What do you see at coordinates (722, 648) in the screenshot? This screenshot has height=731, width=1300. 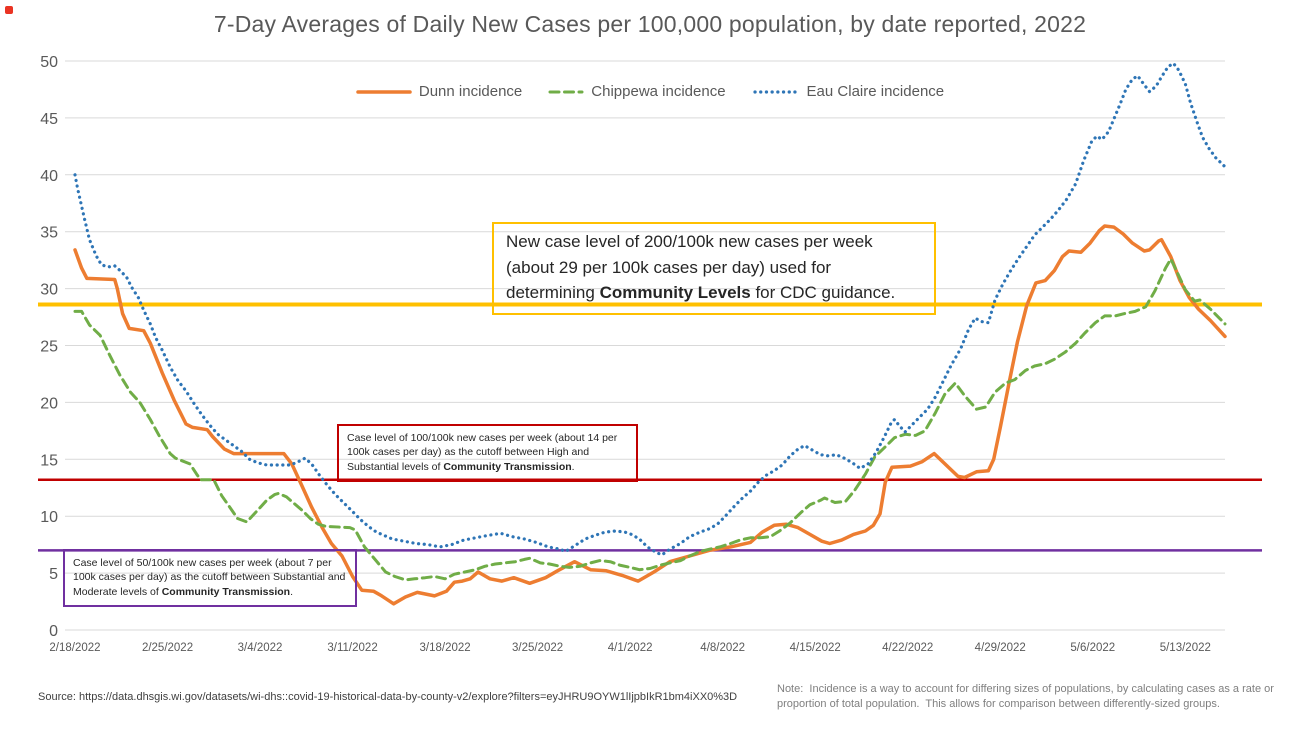 I see `x-axis-tick-label: 4/8/2022` at bounding box center [722, 648].